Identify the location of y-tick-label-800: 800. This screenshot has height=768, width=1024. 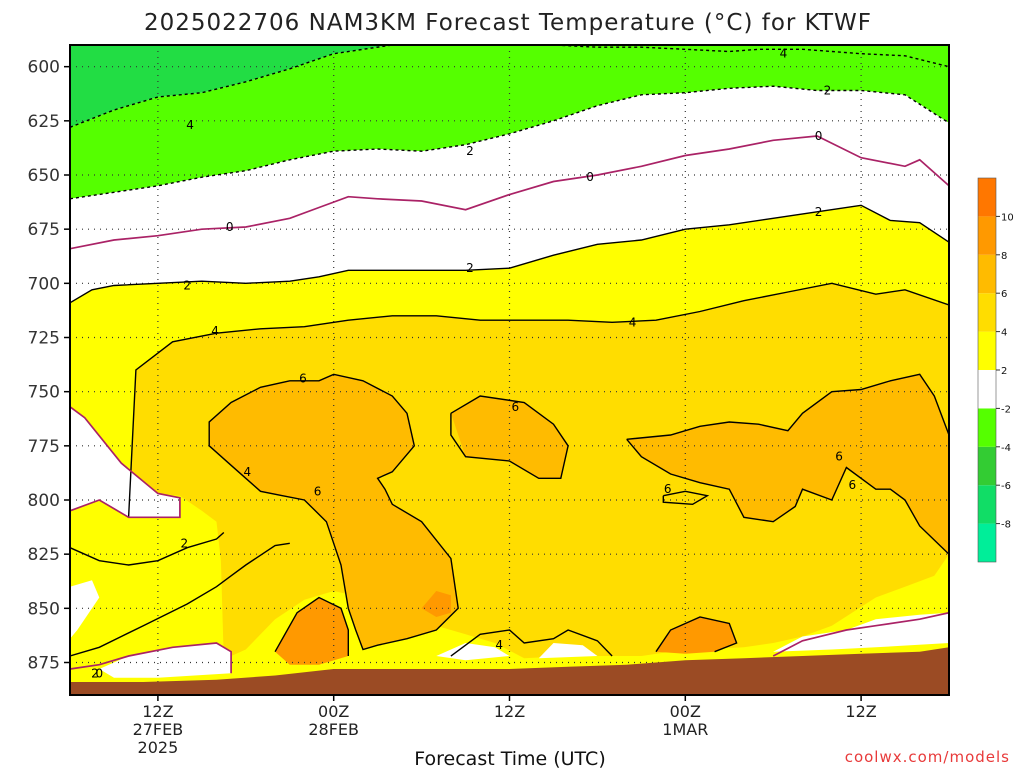
(44, 501).